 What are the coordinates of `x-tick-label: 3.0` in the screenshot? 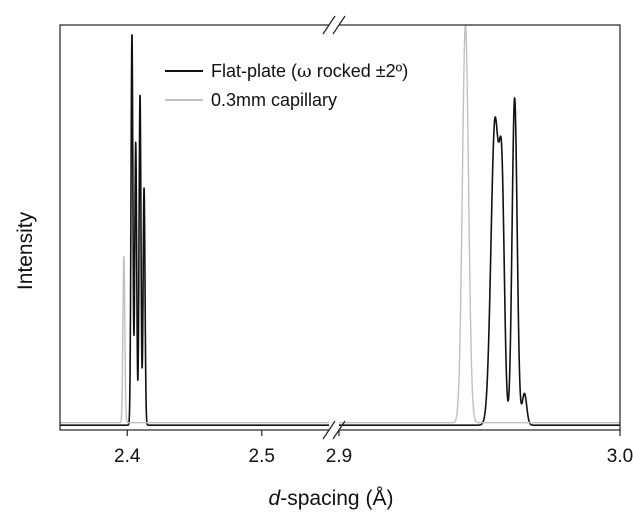 It's located at (620, 456).